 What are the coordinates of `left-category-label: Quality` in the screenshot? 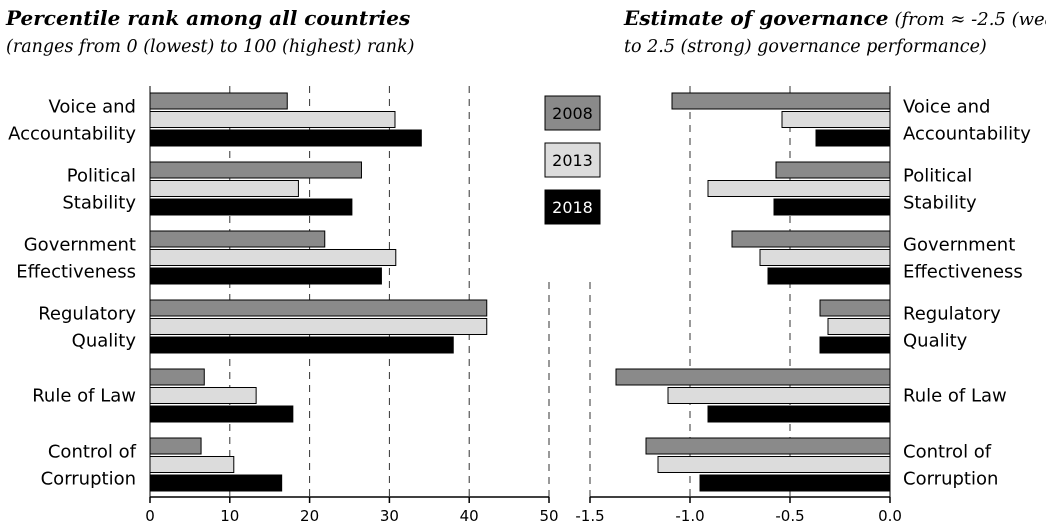 It's located at (104, 341).